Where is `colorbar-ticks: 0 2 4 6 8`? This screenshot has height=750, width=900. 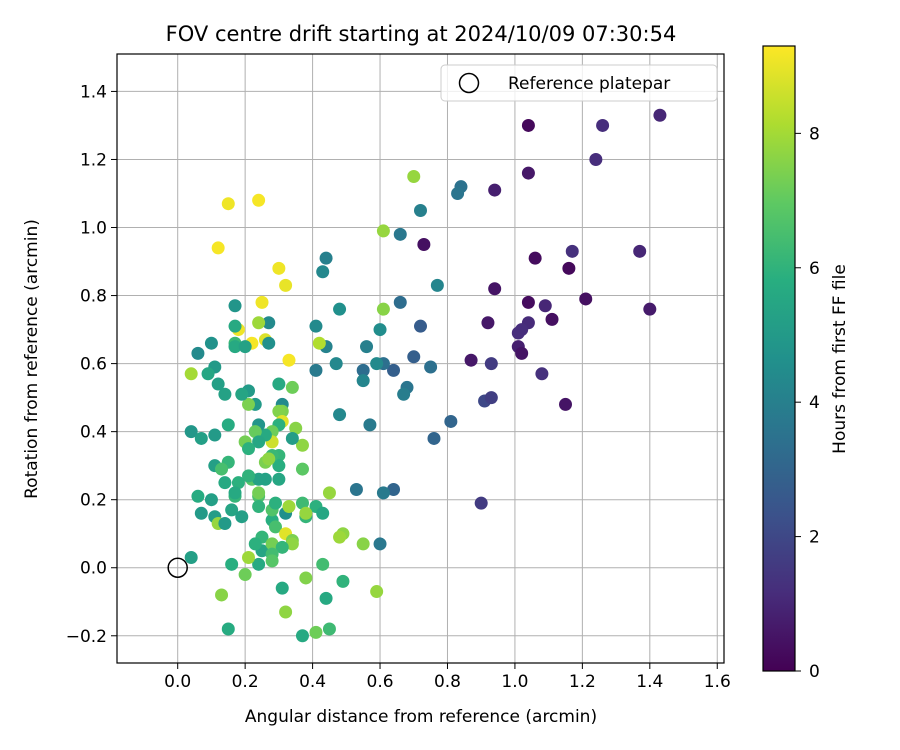 colorbar-ticks: 0 2 4 6 8 is located at coordinates (807, 403).